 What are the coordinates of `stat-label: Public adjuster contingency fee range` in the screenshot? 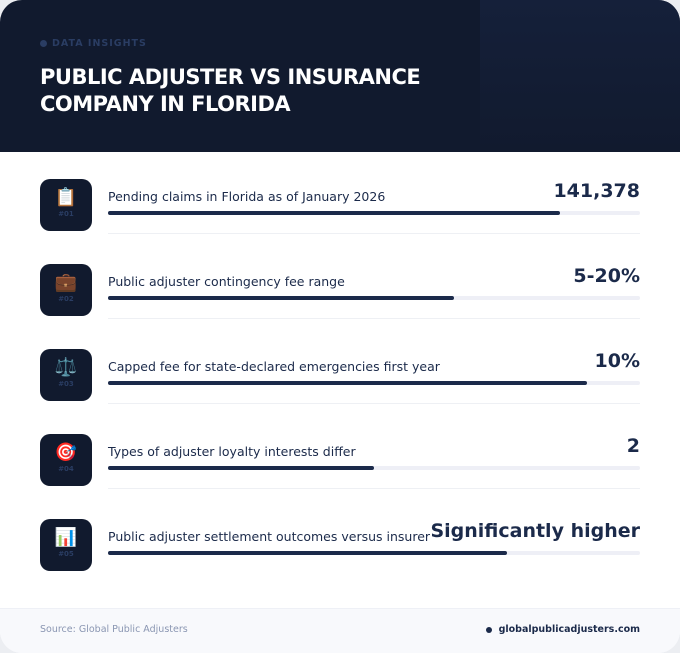 It's located at (226, 281).